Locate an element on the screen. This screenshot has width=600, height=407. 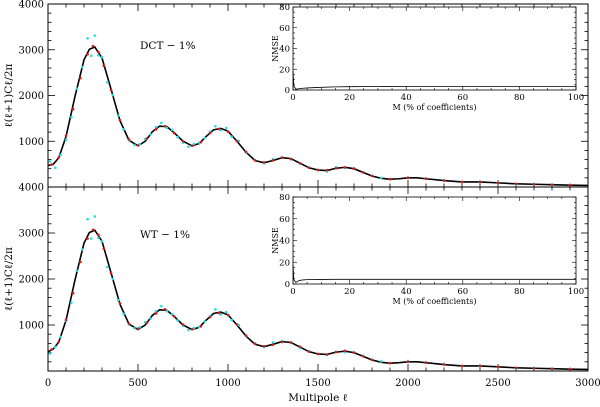
y-tick-label: 1000 is located at coordinates (31, 326).